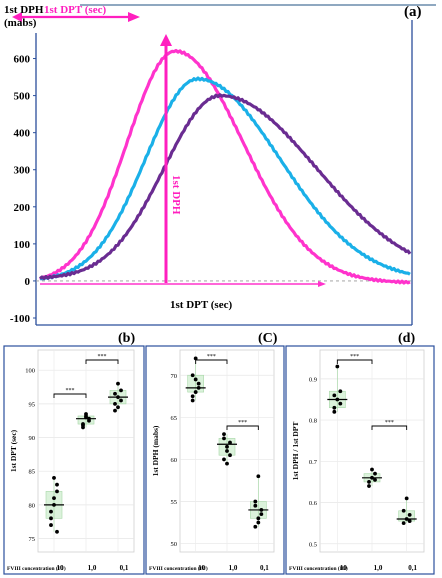 Image resolution: width=442 pixels, height=578 pixels. What do you see at coordinates (28, 282) in the screenshot?
I see `panel-a-ytick-label: 0` at bounding box center [28, 282].